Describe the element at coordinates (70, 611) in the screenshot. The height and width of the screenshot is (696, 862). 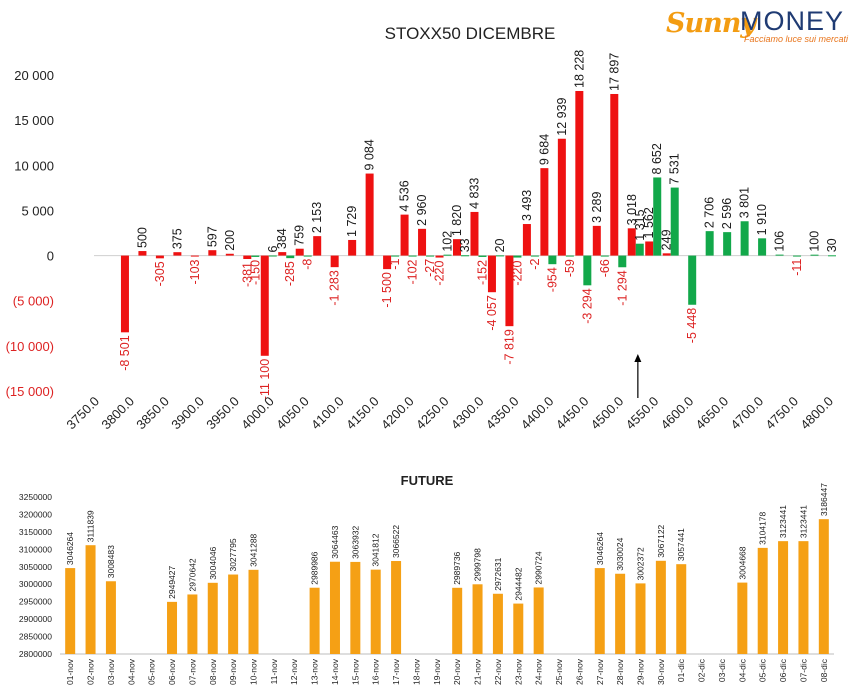
I see `future-bar-01-nov` at that location.